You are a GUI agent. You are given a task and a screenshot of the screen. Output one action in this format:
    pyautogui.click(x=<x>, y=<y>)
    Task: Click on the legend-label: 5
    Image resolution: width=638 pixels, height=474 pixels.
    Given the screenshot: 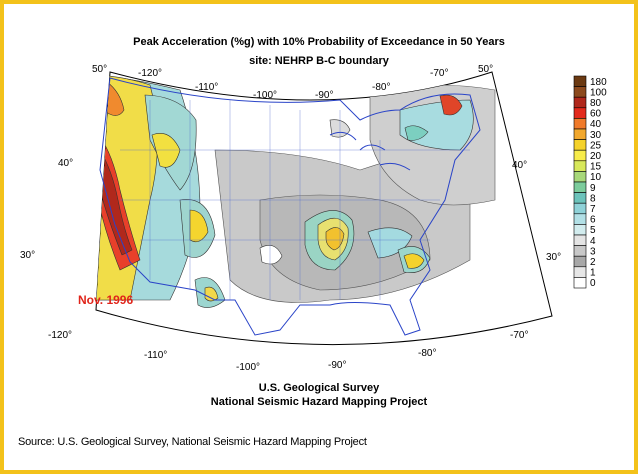 What is the action you would take?
    pyautogui.click(x=593, y=230)
    